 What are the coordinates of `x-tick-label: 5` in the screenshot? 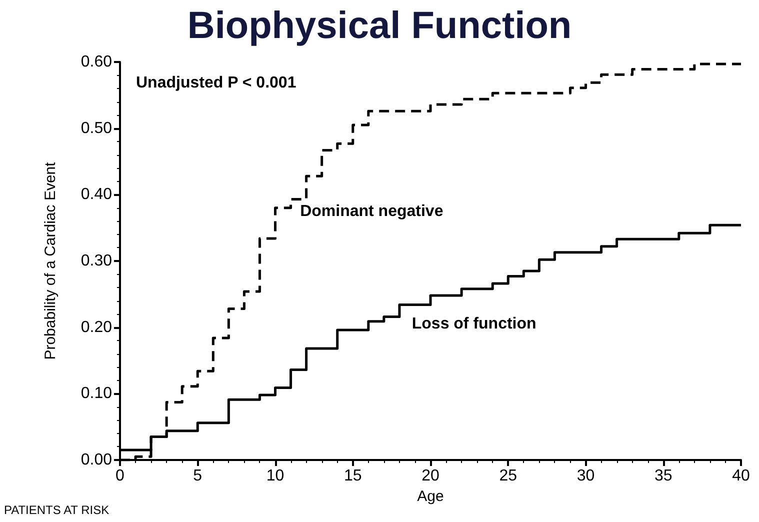 It's located at (197, 476).